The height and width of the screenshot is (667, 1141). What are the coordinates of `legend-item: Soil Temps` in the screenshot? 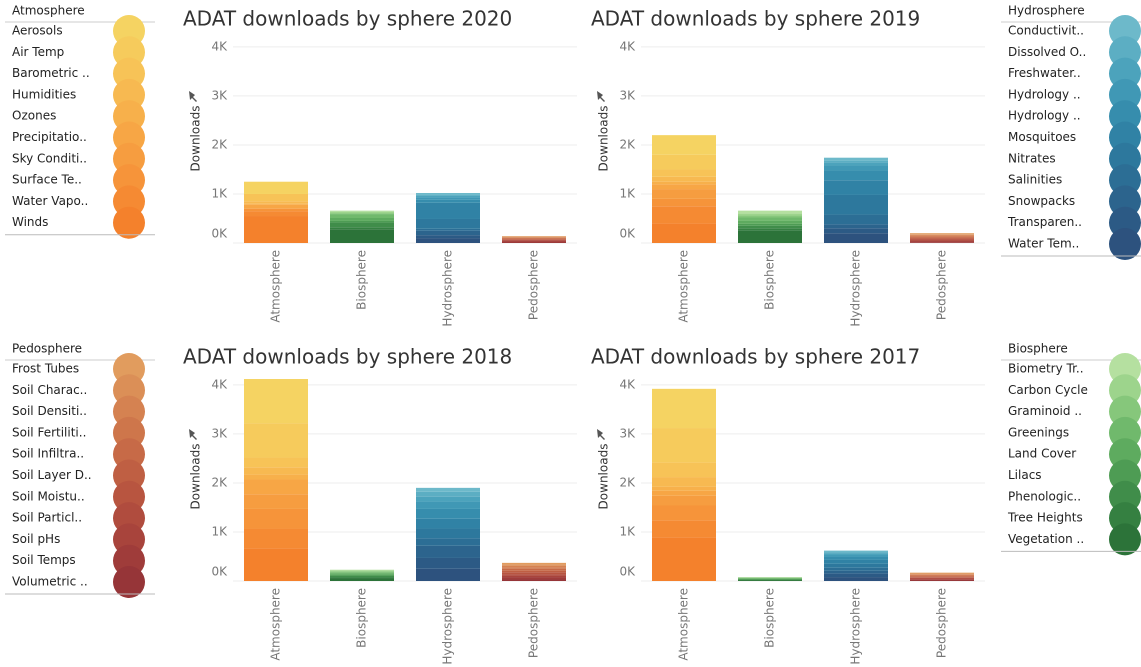 It's located at (44, 560).